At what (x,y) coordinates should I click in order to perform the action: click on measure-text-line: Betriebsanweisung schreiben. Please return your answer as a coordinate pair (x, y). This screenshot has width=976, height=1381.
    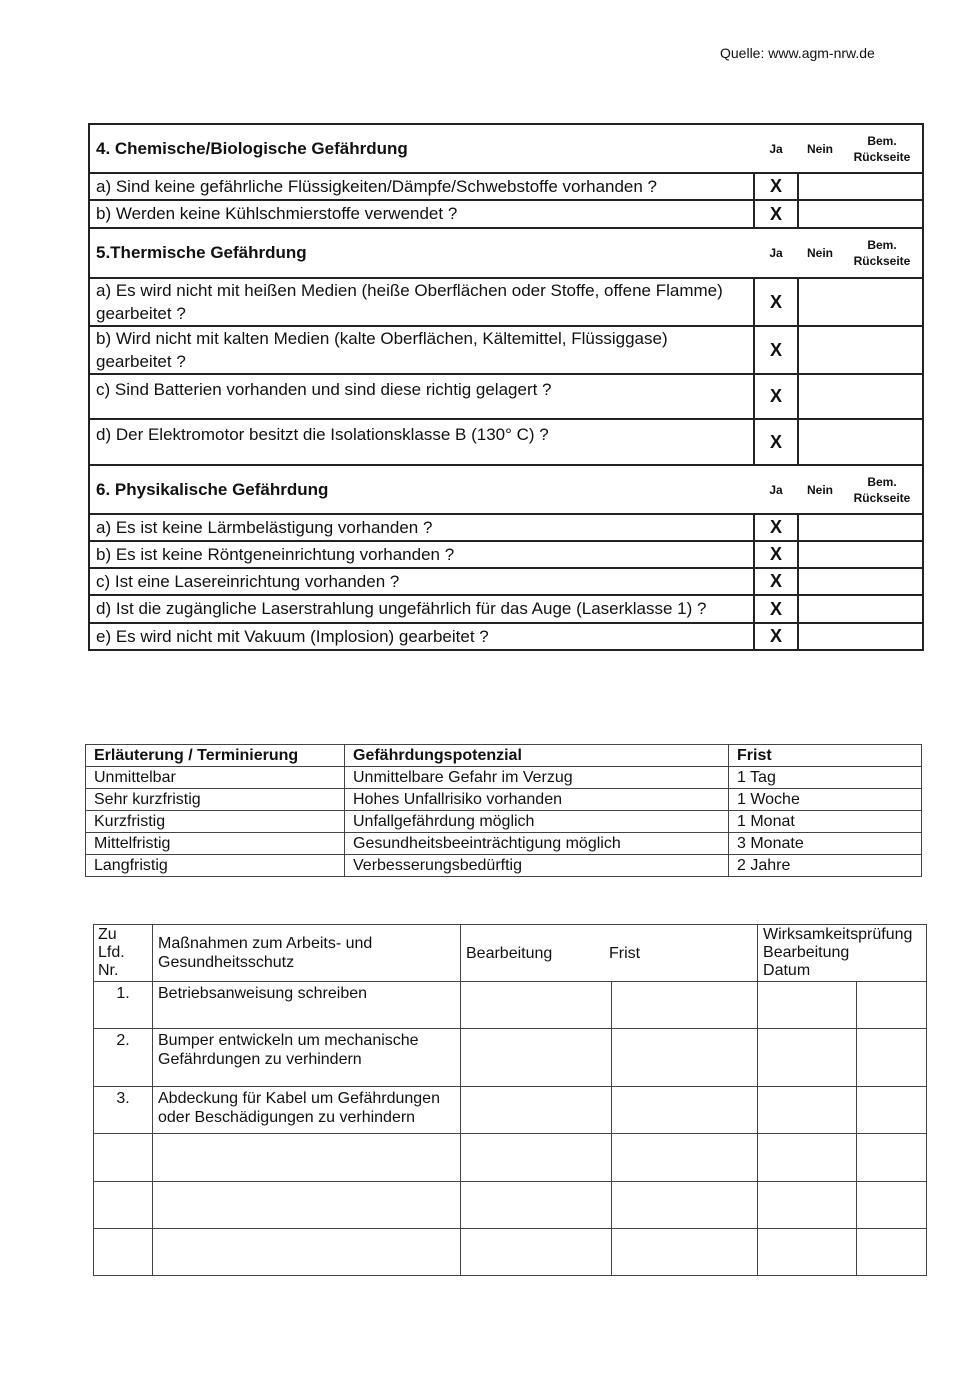
    Looking at the image, I should click on (263, 993).